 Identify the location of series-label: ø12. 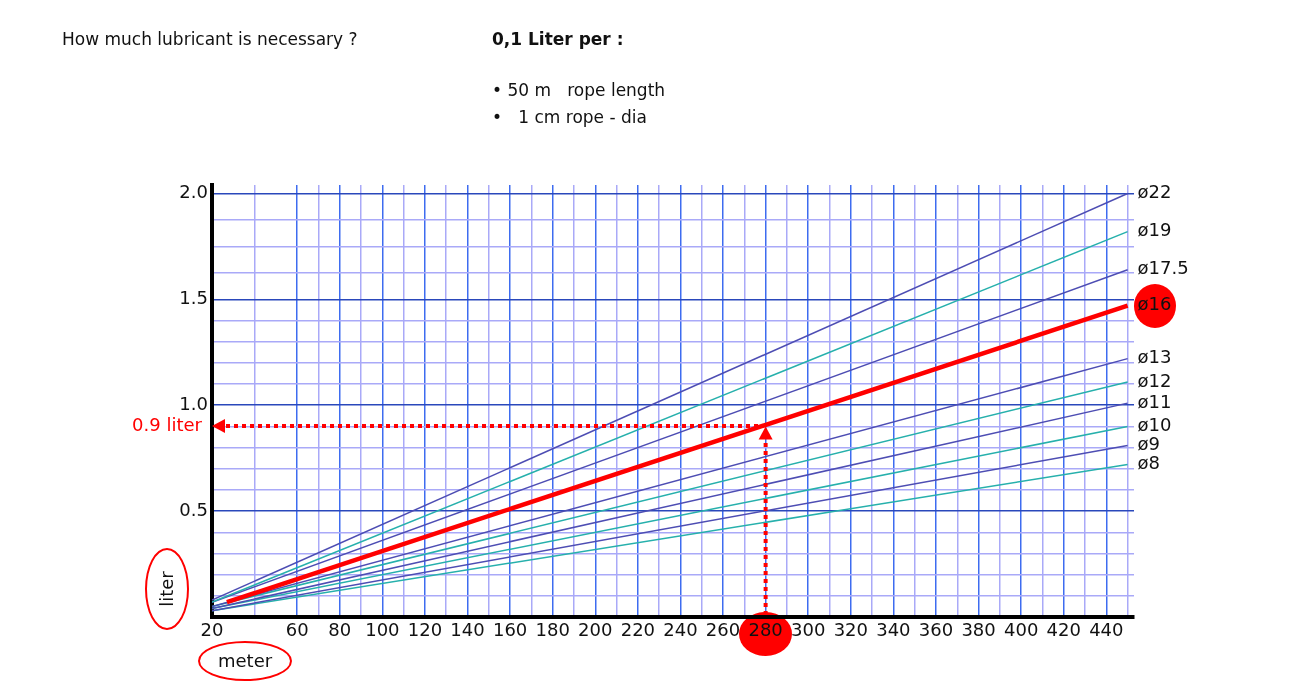
(1154, 380).